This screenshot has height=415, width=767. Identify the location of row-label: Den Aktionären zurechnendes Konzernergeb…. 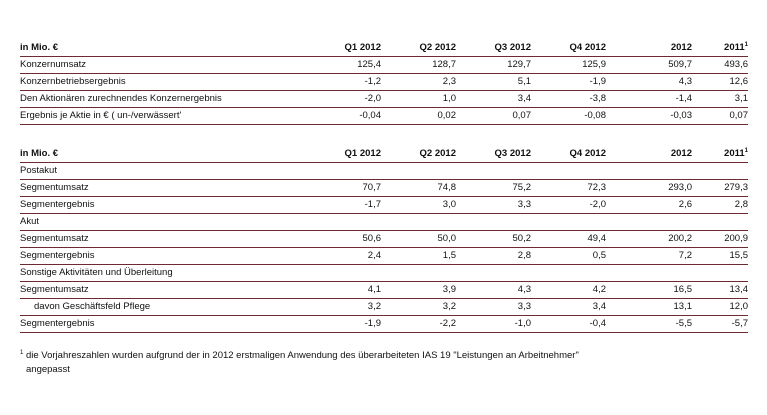
(121, 98).